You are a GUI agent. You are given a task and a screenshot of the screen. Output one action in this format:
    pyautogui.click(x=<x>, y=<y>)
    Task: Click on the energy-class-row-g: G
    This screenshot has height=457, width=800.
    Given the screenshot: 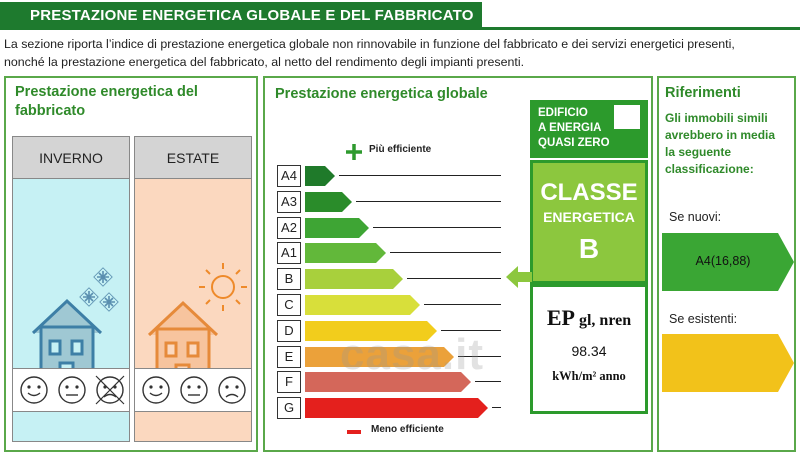 What is the action you would take?
    pyautogui.click(x=392, y=408)
    